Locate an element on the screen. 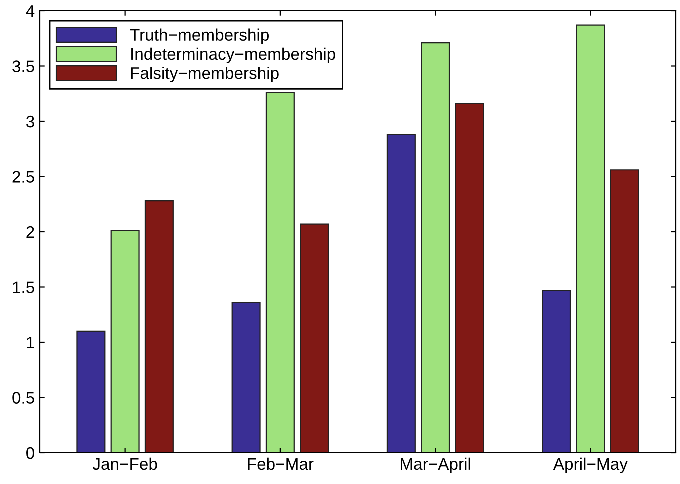  y-tick-label: 3 is located at coordinates (30, 122).